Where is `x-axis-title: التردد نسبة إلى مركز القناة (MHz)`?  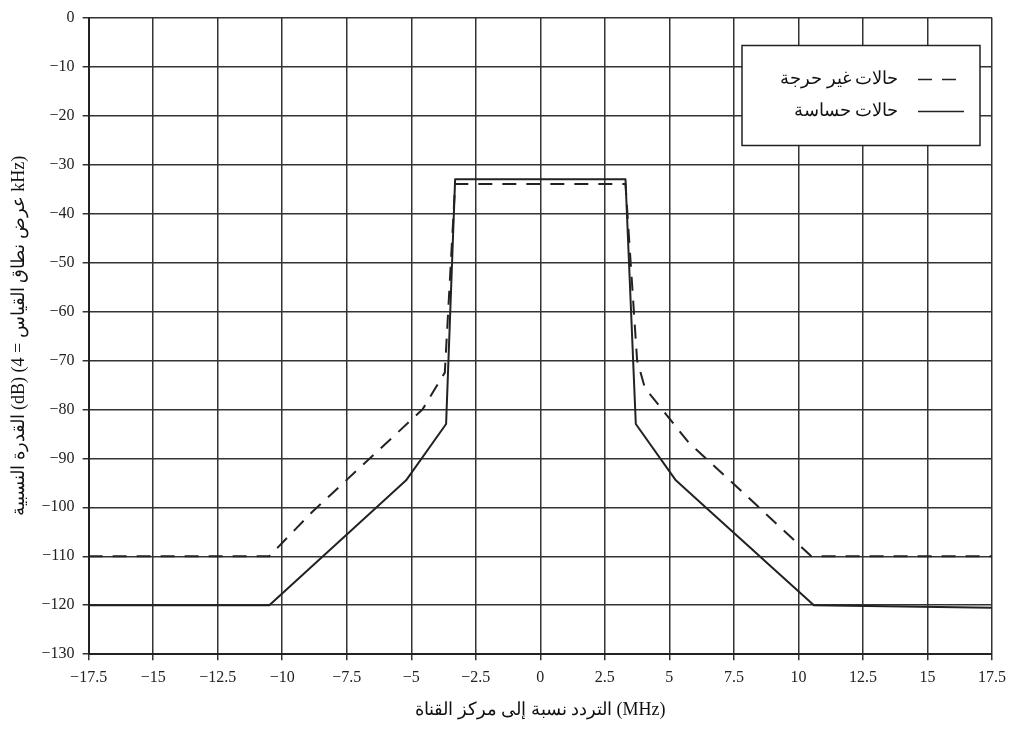
x-axis-title: التردد نسبة إلى مركز القناة (MHz) is located at coordinates (540, 709).